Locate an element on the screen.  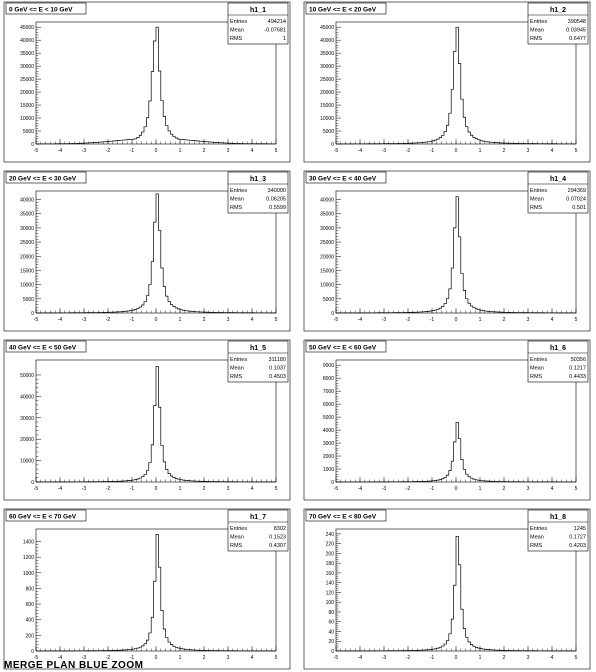
stats-name: h1_5 is located at coordinates (258, 348).